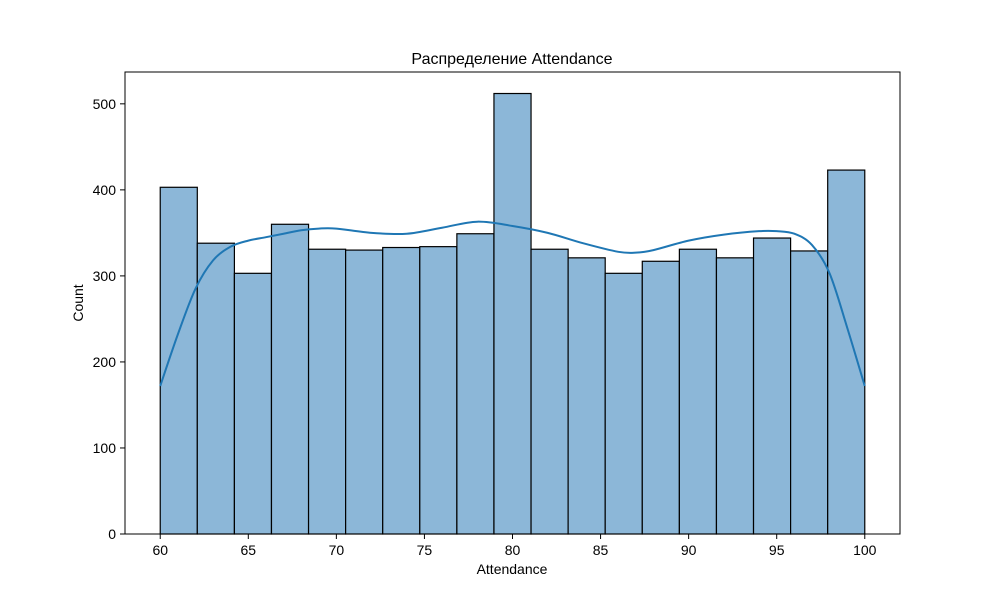 The height and width of the screenshot is (605, 1000). Describe the element at coordinates (105, 448) in the screenshot. I see `y-tick-label: 100` at that location.